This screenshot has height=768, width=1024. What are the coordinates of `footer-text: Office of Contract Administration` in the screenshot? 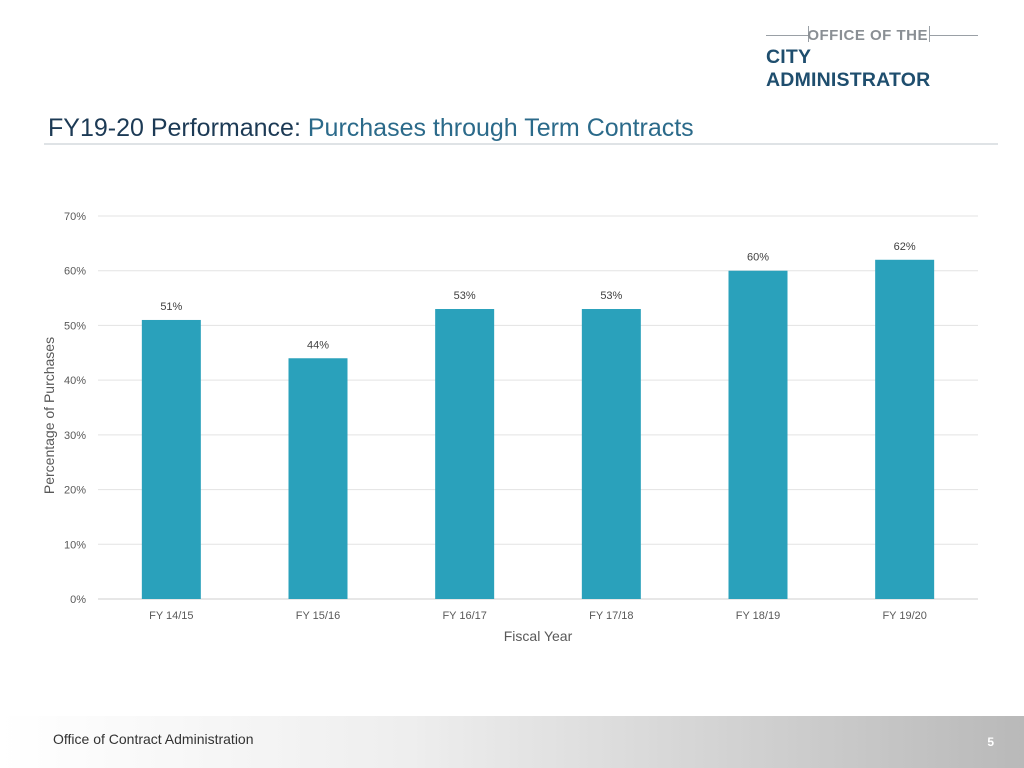 It's located at (153, 739).